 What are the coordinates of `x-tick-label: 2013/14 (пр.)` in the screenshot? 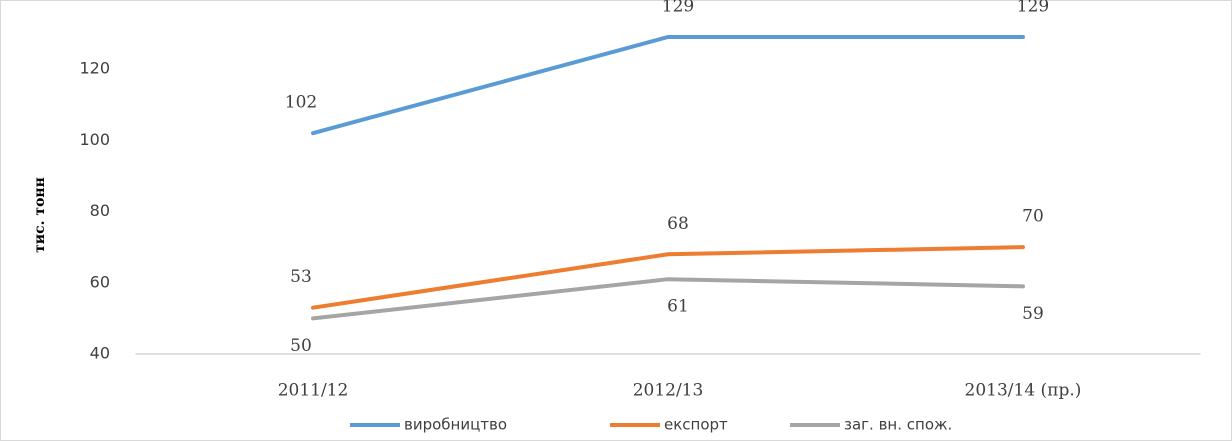 It's located at (1023, 391).